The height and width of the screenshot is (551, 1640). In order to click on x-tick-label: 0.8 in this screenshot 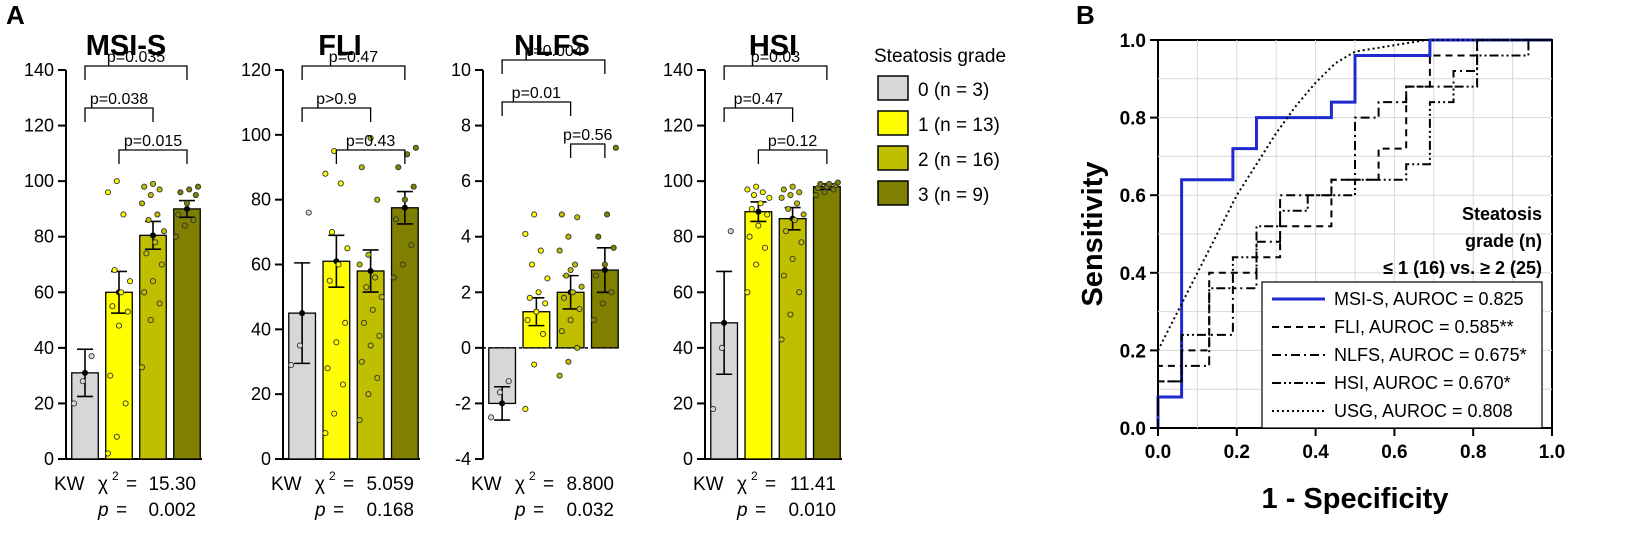, I will do `click(1473, 452)`.